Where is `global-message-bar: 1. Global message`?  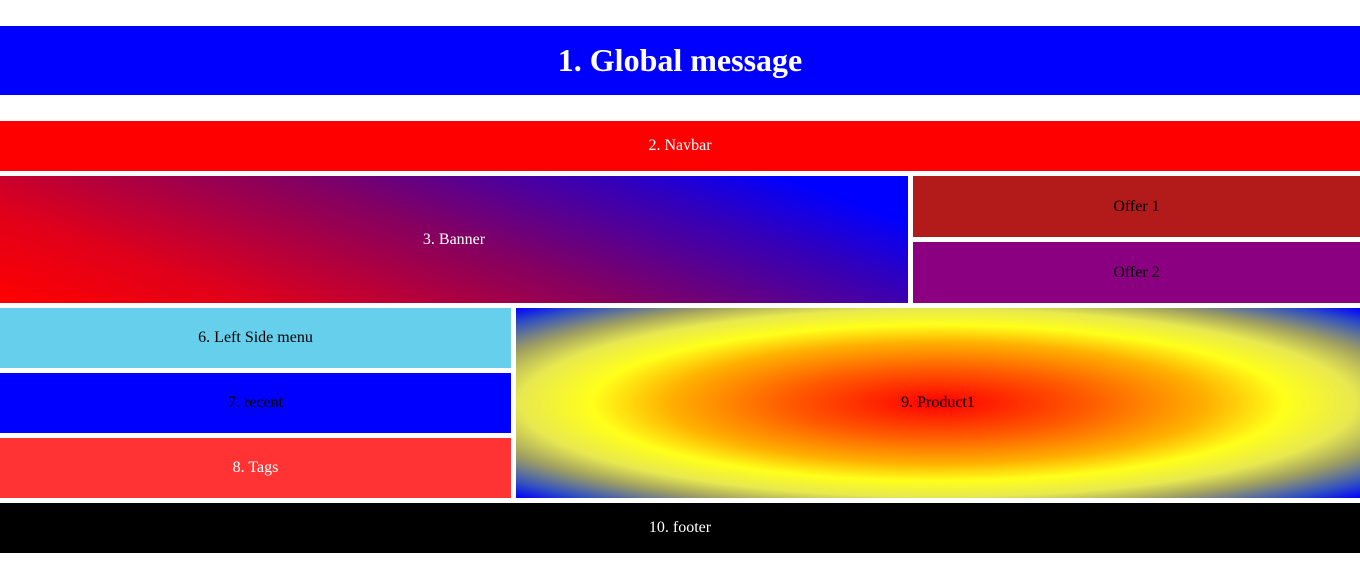 global-message-bar: 1. Global message is located at coordinates (680, 60).